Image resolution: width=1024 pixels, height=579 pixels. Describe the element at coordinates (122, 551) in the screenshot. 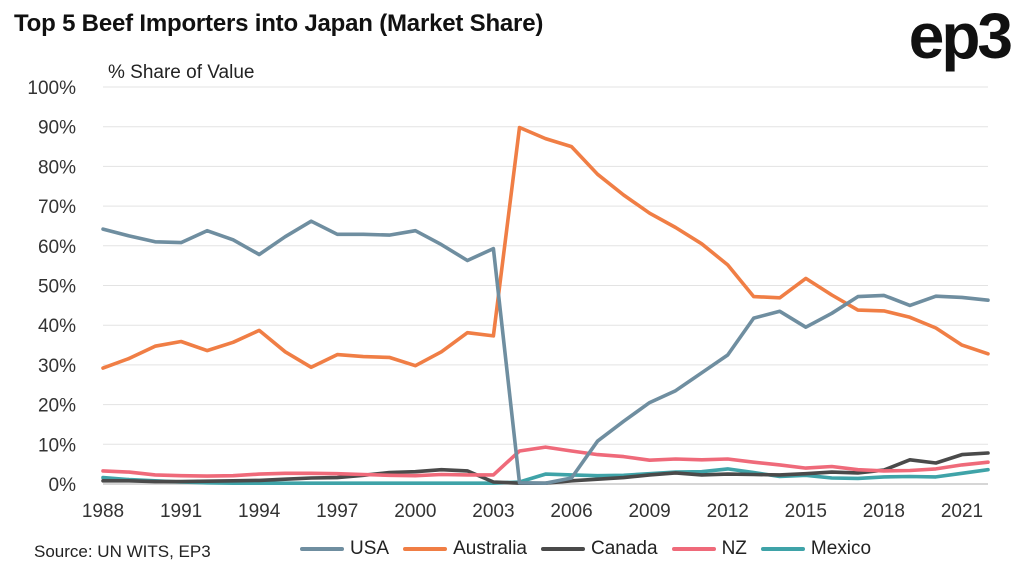

I see `source-note: Source: UN WITS, EP3` at that location.